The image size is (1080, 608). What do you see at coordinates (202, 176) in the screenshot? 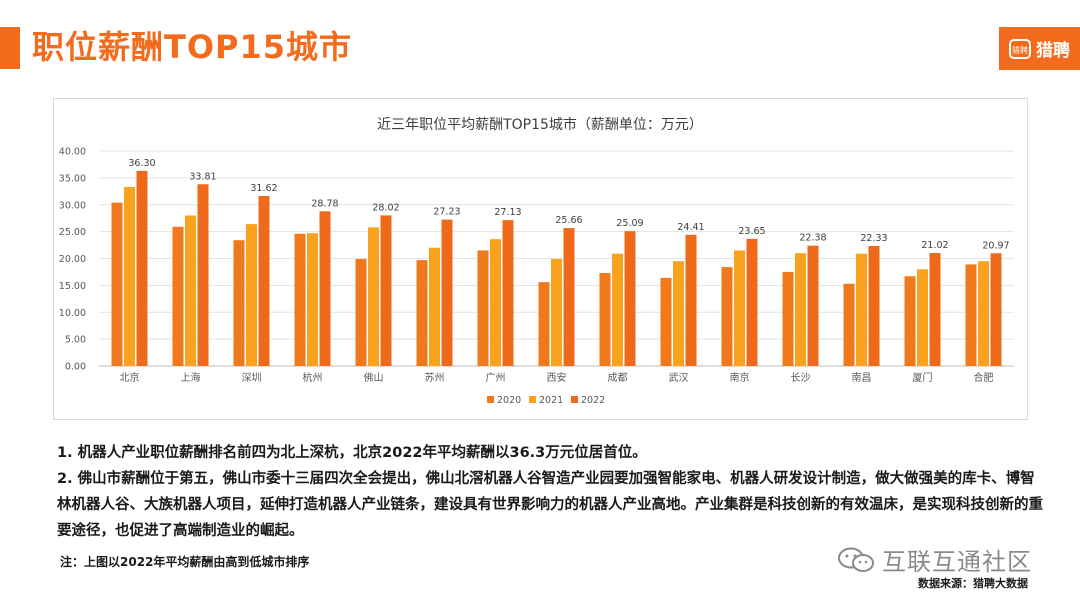
I see `data-label: 33.81` at bounding box center [202, 176].